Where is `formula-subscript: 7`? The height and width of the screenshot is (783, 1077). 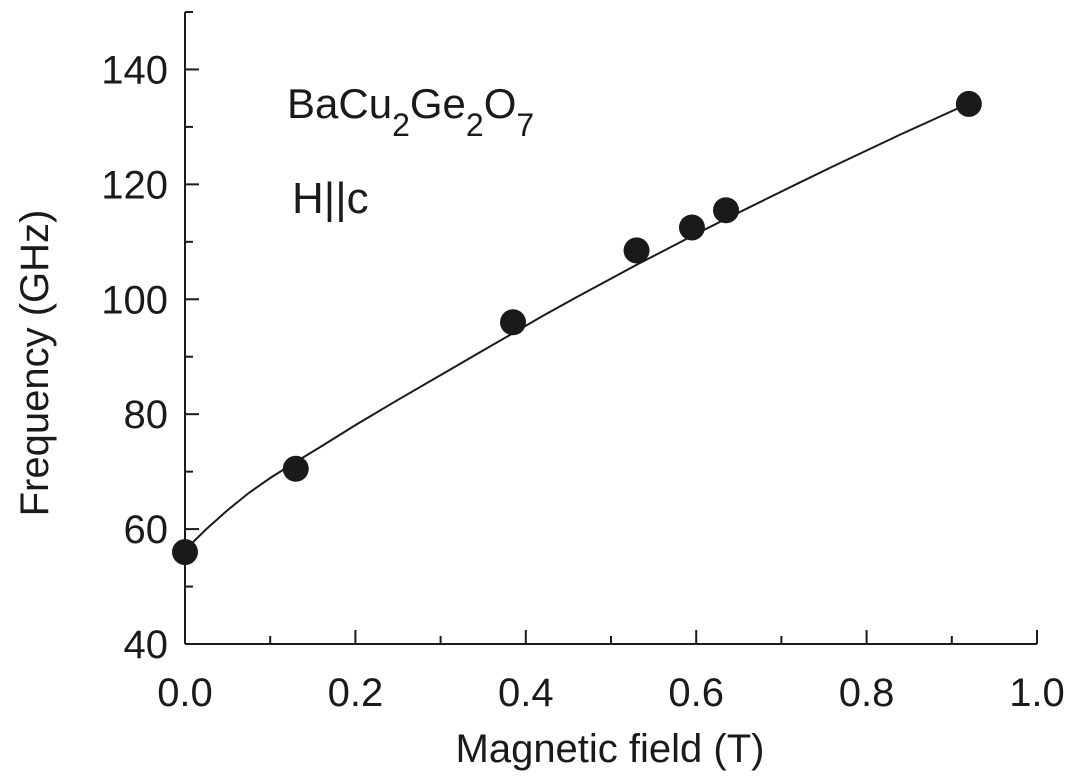 formula-subscript: 7 is located at coordinates (525, 125).